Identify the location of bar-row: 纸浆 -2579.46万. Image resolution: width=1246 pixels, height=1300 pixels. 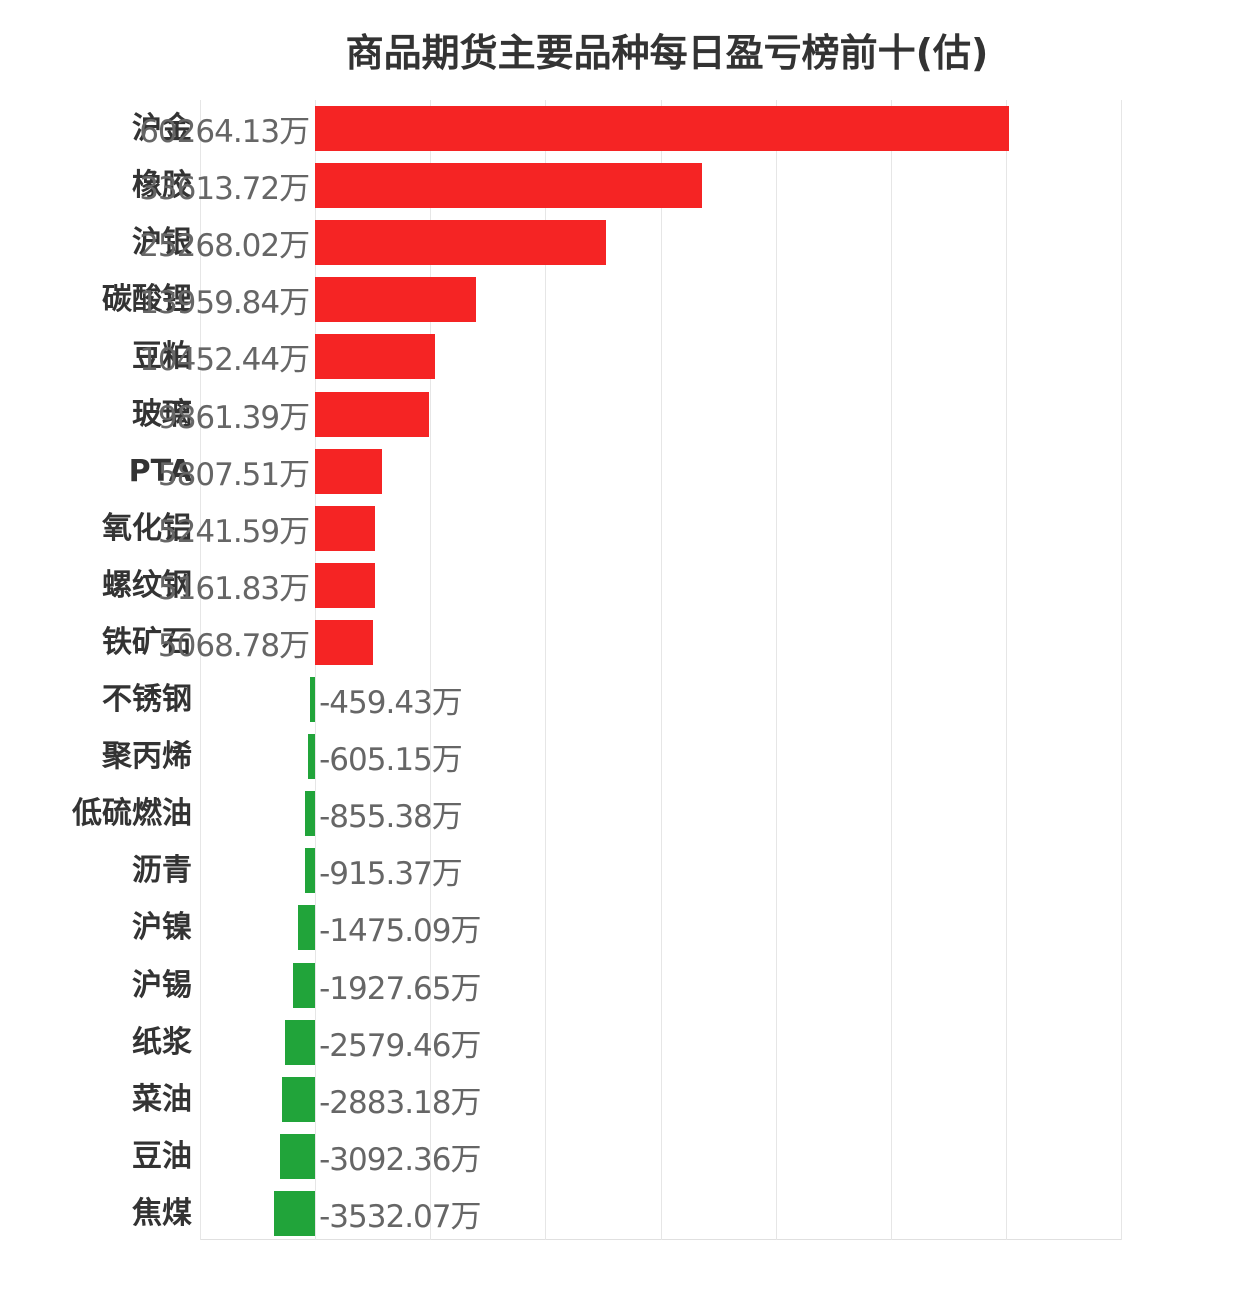
(623, 1048).